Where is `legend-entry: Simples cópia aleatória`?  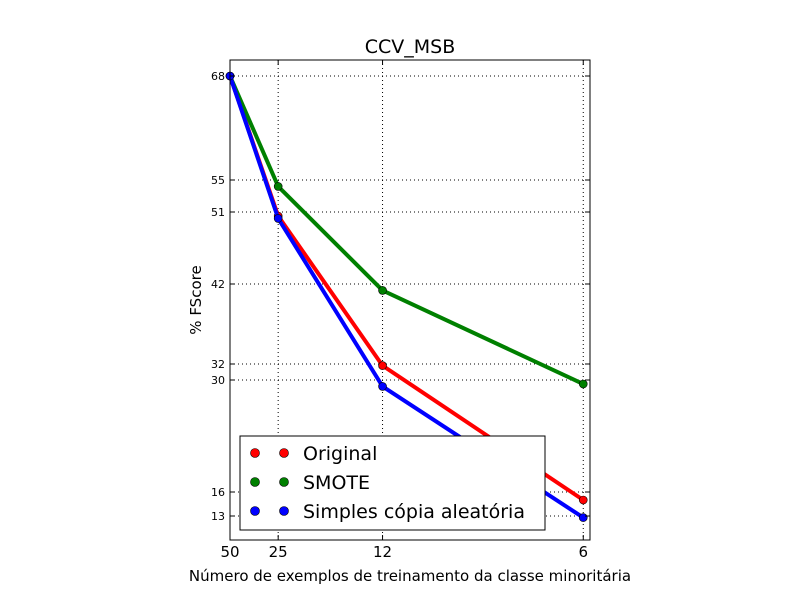
legend-entry: Simples cópia aleatória is located at coordinates (387, 512).